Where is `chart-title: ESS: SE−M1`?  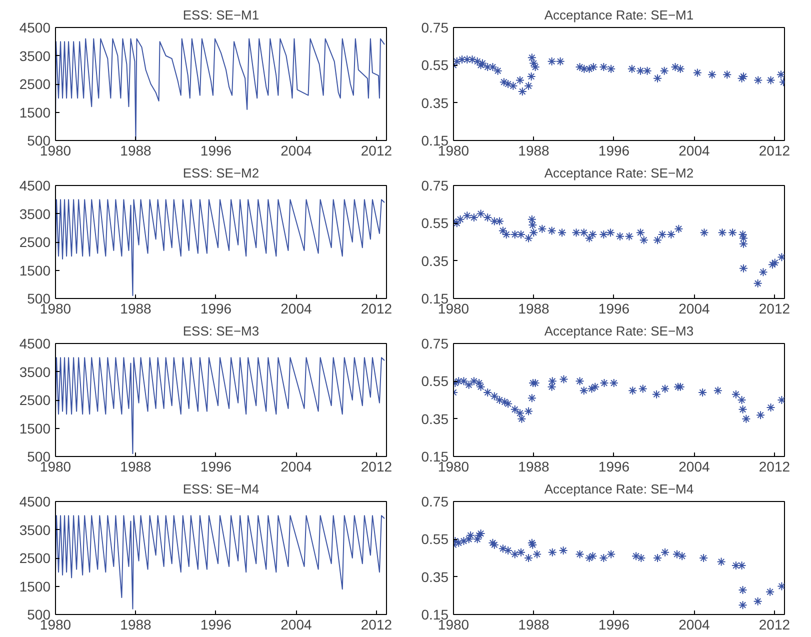
chart-title: ESS: SE−M1 is located at coordinates (221, 15).